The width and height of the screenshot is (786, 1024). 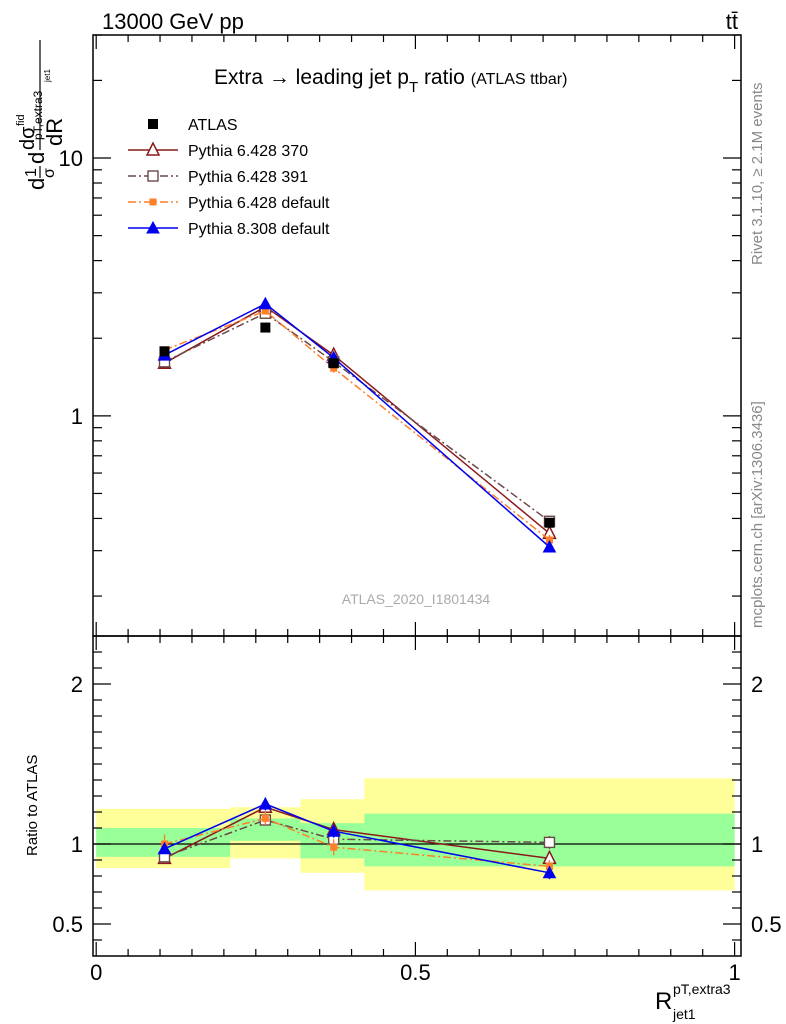 What do you see at coordinates (248, 177) in the screenshot?
I see `legend-label: Pythia 6.428 391` at bounding box center [248, 177].